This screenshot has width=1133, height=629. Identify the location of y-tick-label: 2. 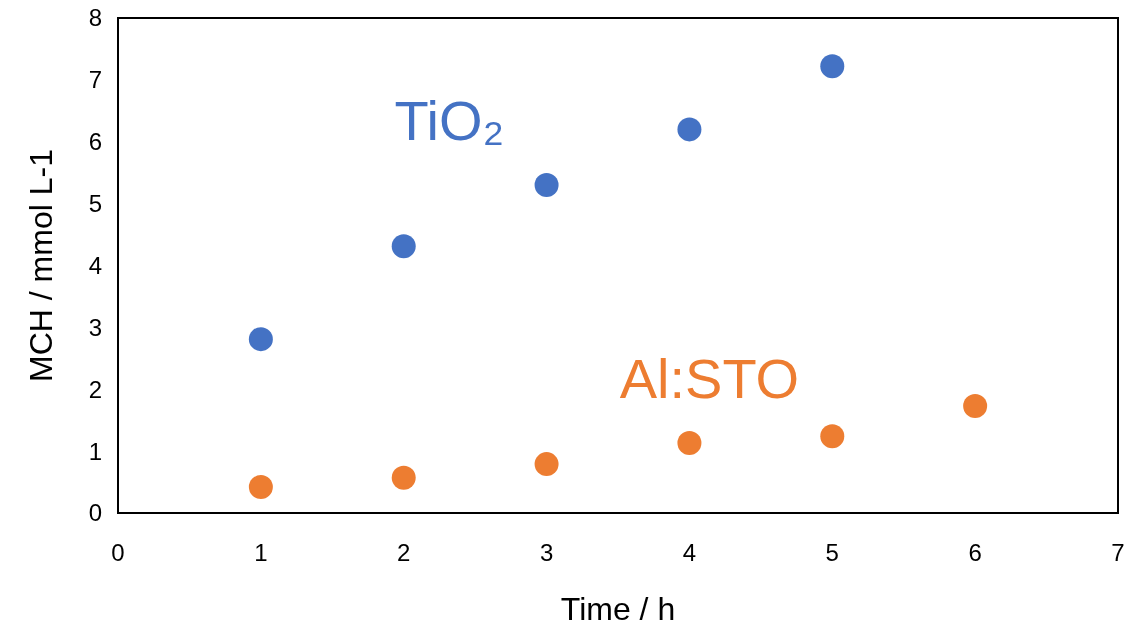
(95, 389).